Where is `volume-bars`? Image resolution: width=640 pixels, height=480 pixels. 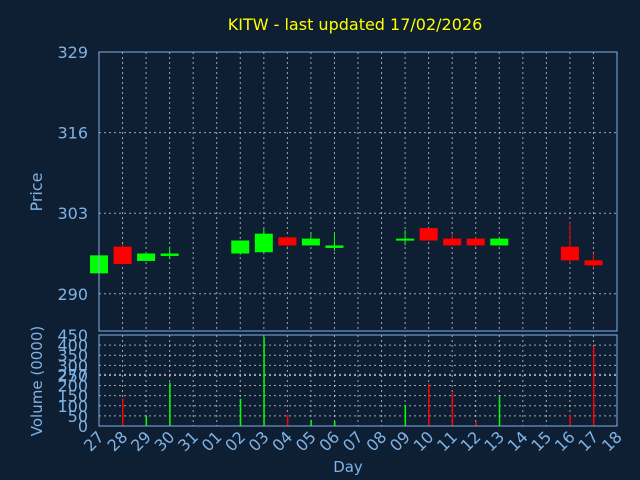
volume-bars is located at coordinates (358, 381).